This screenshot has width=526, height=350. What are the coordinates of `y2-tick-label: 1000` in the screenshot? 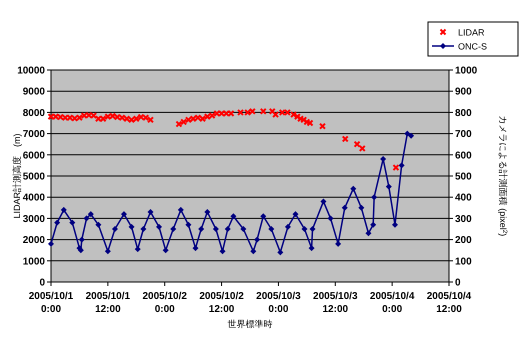 It's located at (466, 71).